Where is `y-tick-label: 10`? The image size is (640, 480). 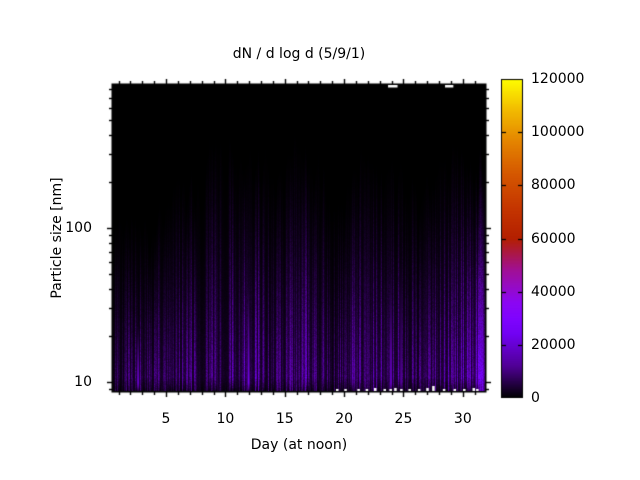 y-tick-label: 10 is located at coordinates (83, 381).